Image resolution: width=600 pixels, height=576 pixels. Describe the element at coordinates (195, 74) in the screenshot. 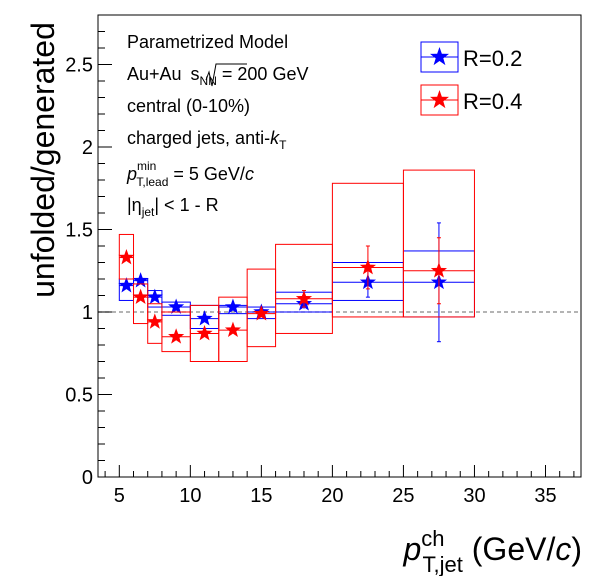

I see `annotation-system-s: s` at that location.